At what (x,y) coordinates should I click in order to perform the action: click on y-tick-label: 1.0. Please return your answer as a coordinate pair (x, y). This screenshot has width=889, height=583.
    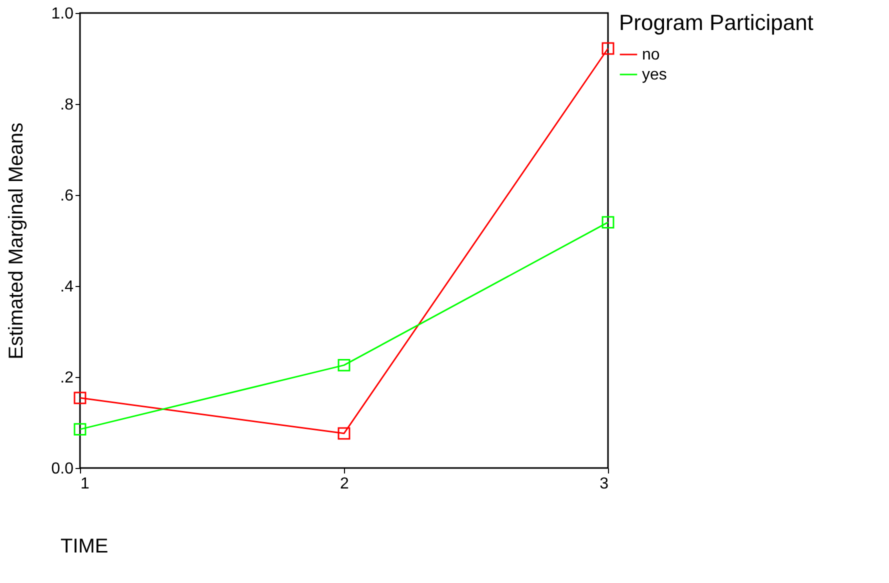
    Looking at the image, I should click on (62, 14).